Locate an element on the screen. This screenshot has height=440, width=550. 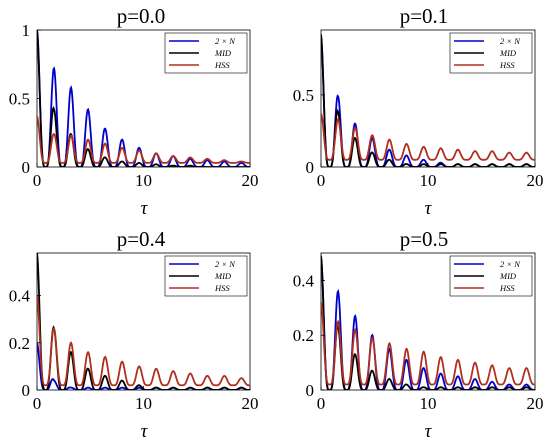
subplot-title: p=0.0 is located at coordinates (141, 16).